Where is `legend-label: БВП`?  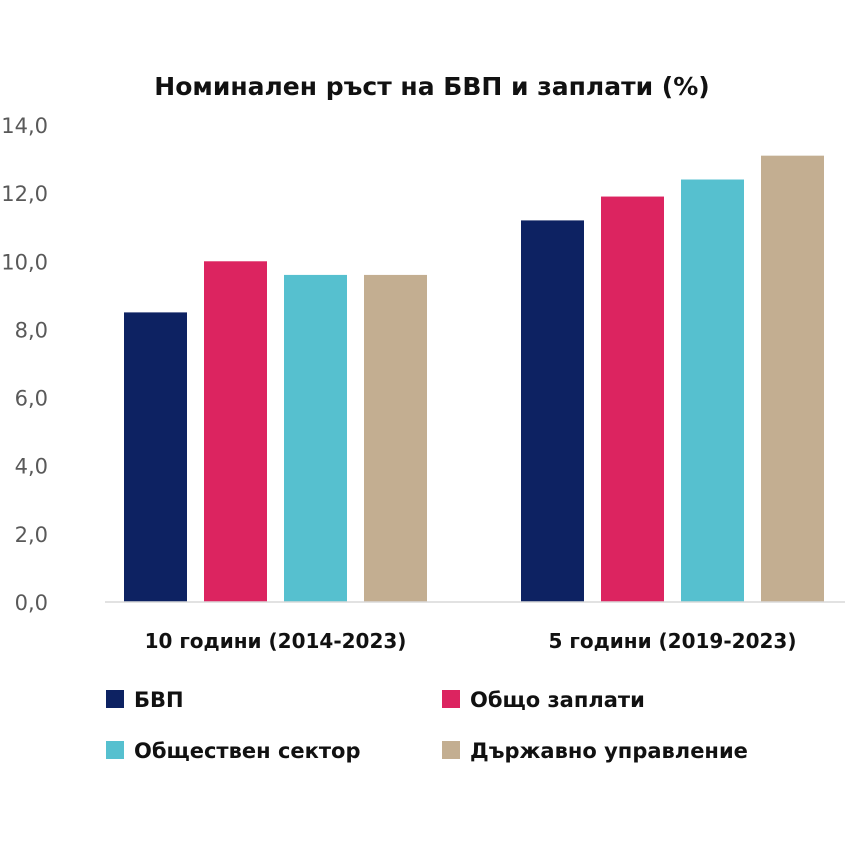 legend-label: БВП is located at coordinates (159, 700).